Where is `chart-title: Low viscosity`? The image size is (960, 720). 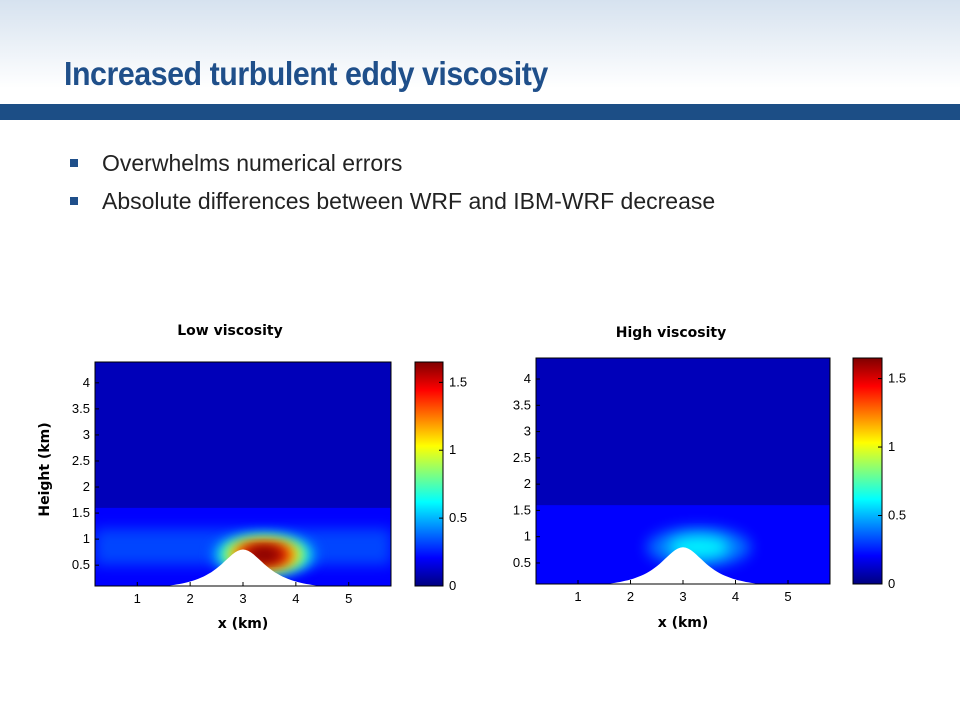
chart-title: Low viscosity is located at coordinates (229, 331).